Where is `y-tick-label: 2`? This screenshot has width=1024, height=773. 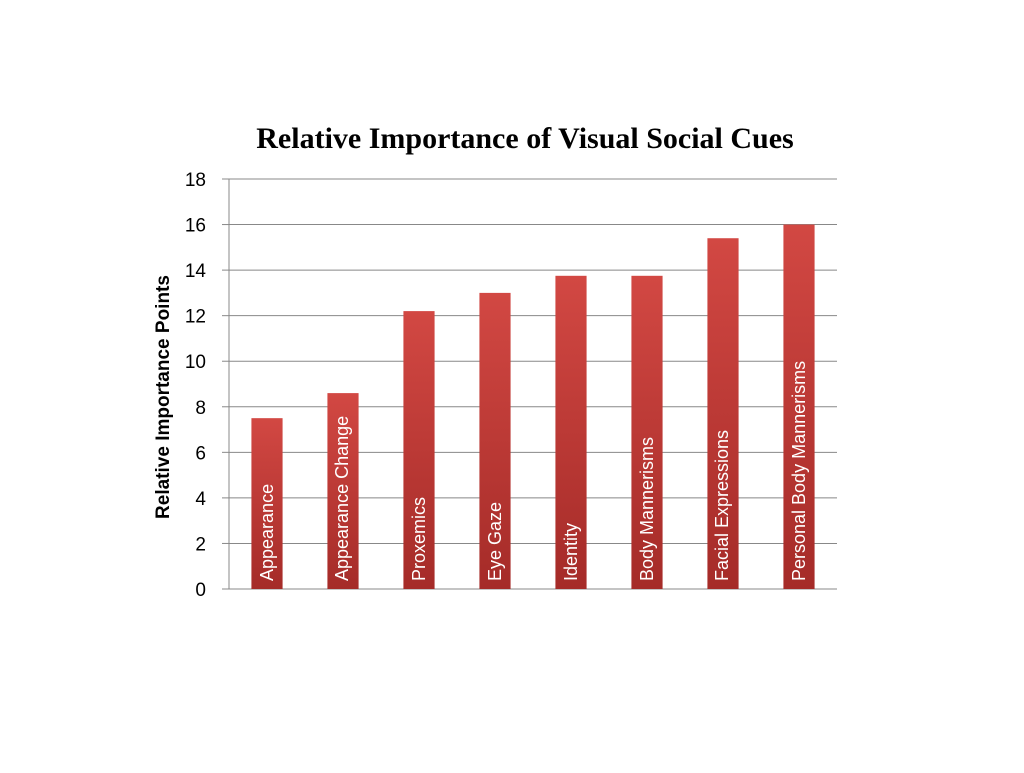 y-tick-label: 2 is located at coordinates (200, 544).